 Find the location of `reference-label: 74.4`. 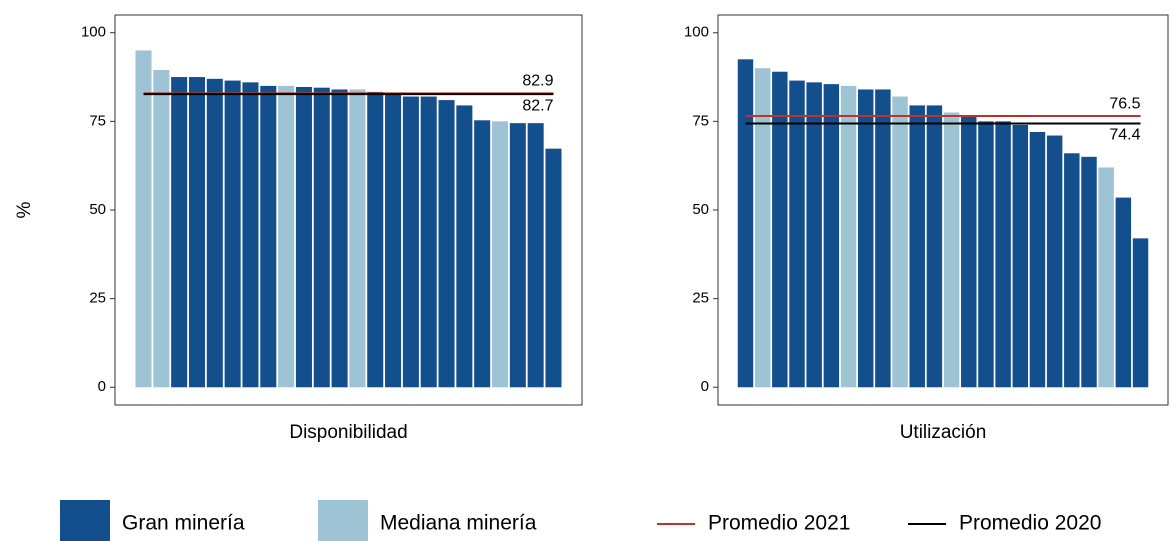

reference-label: 74.4 is located at coordinates (1124, 135).